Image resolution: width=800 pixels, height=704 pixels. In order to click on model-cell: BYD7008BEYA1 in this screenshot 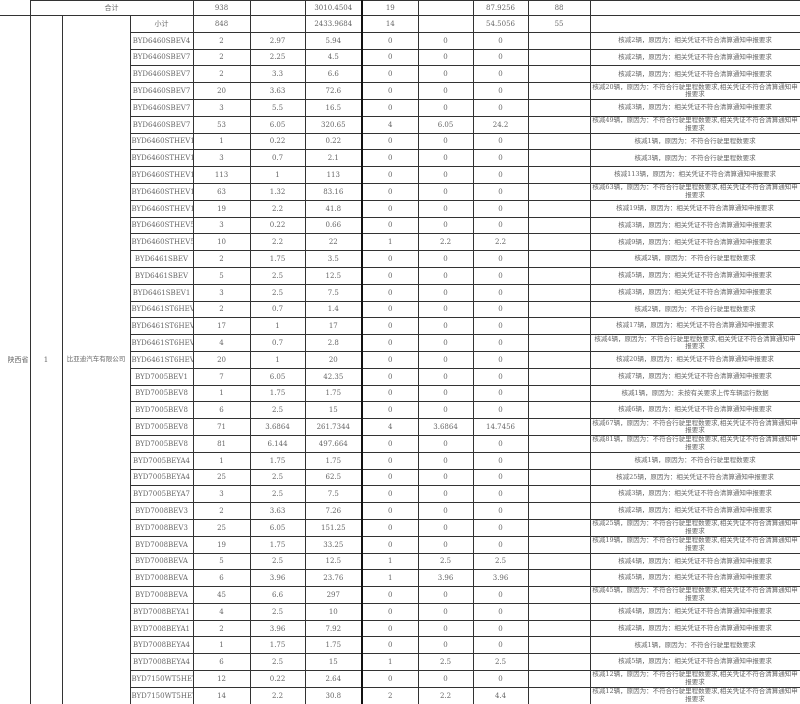, I will do `click(161, 628)`.